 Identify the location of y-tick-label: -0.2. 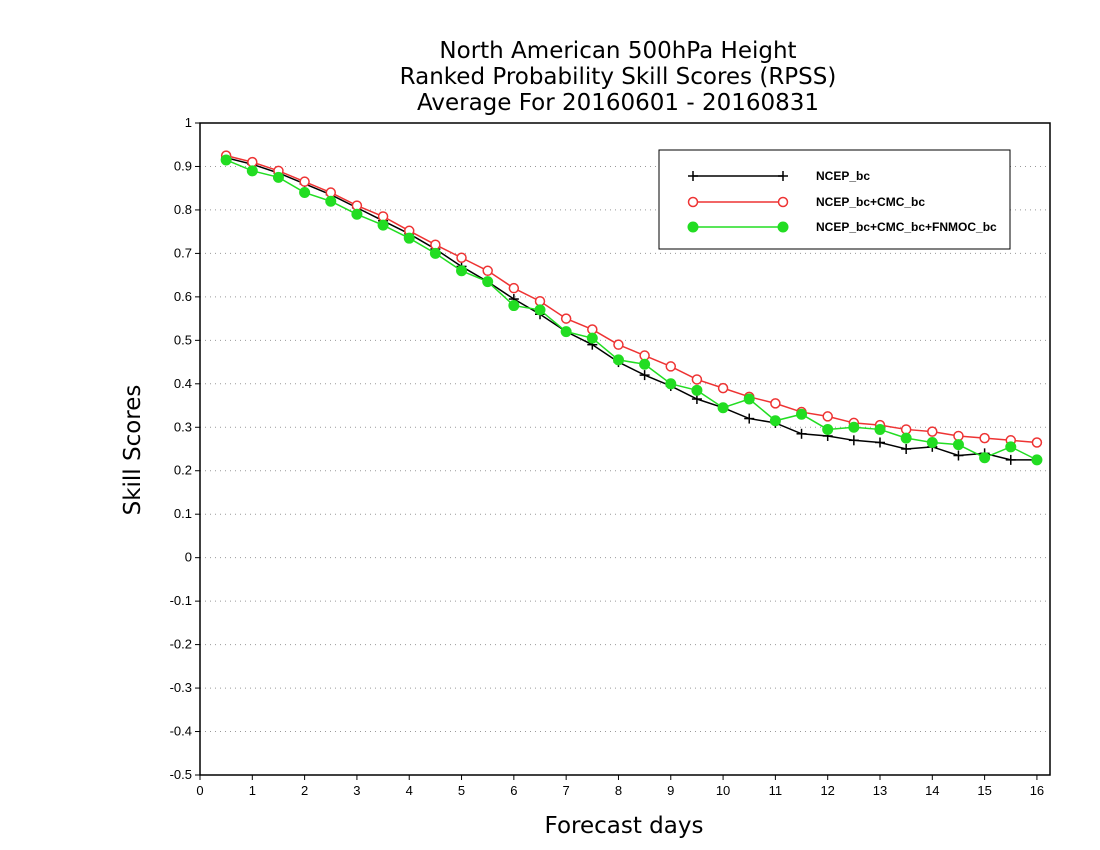
(181, 644).